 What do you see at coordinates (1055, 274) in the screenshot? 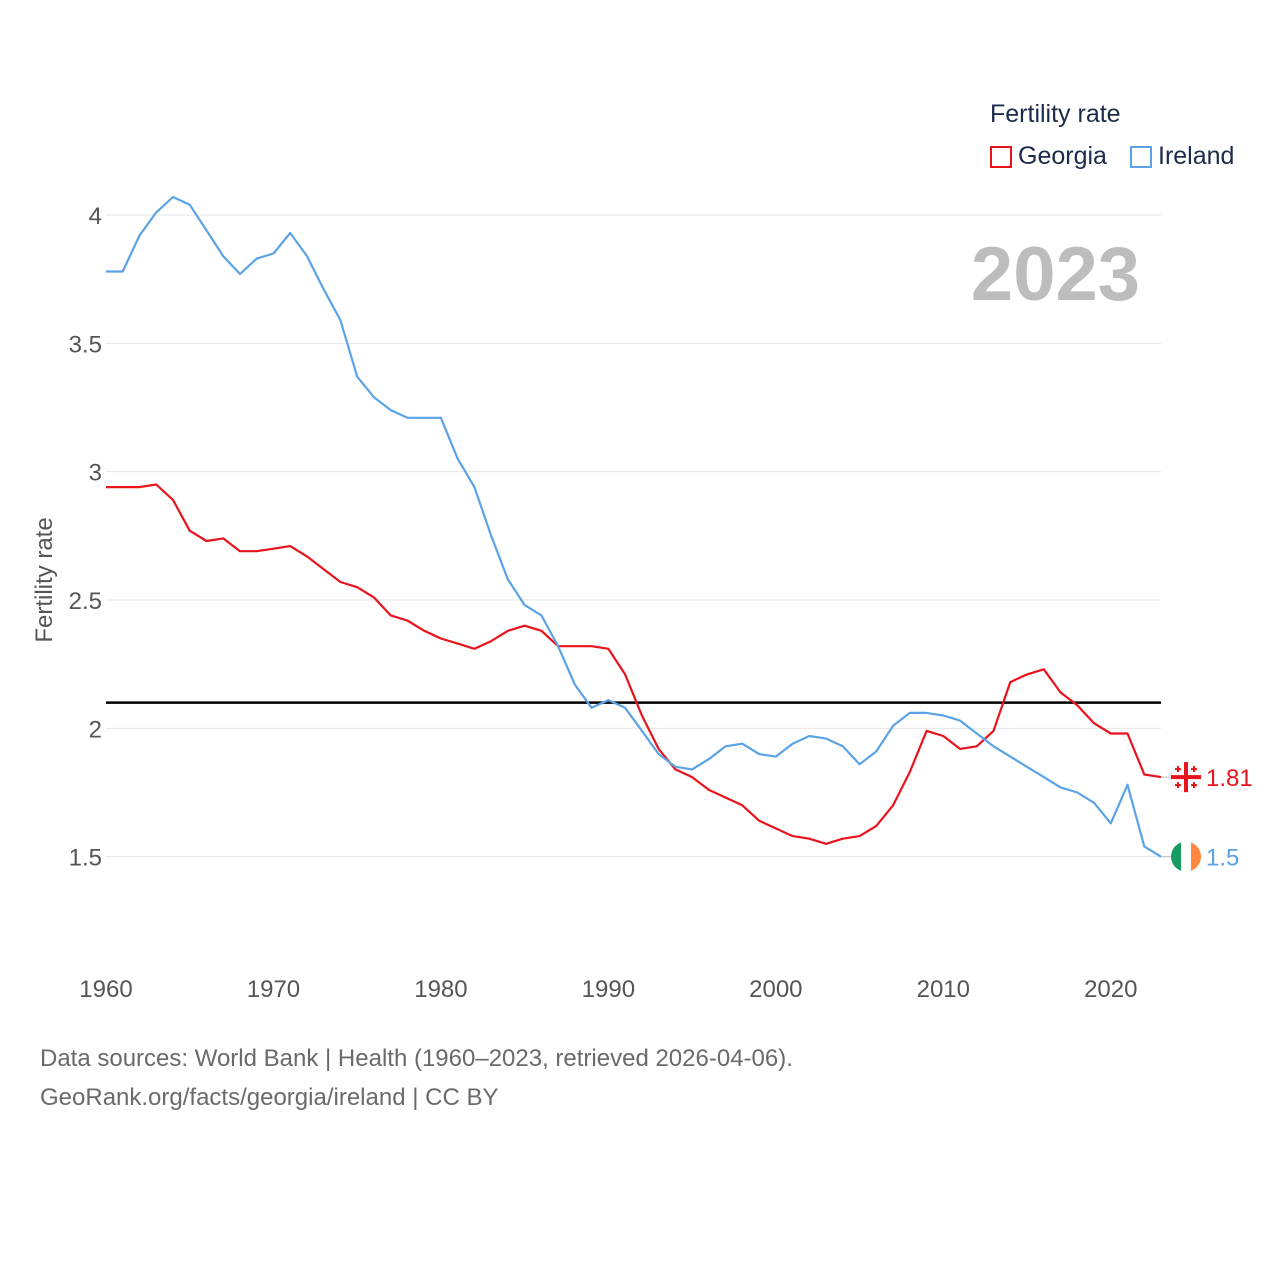
I see `year-label: 2023` at bounding box center [1055, 274].